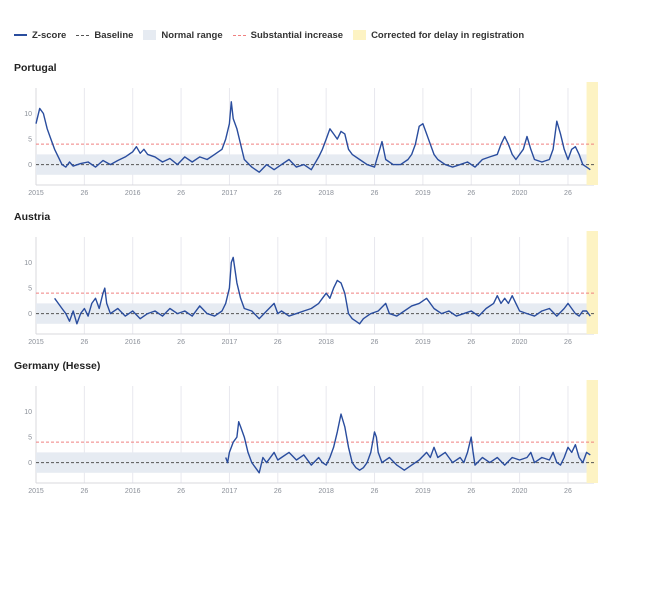 This screenshot has width=665, height=600. Describe the element at coordinates (57, 366) in the screenshot. I see `chart-title-germany-hesse: Germany (Hesse)` at that location.